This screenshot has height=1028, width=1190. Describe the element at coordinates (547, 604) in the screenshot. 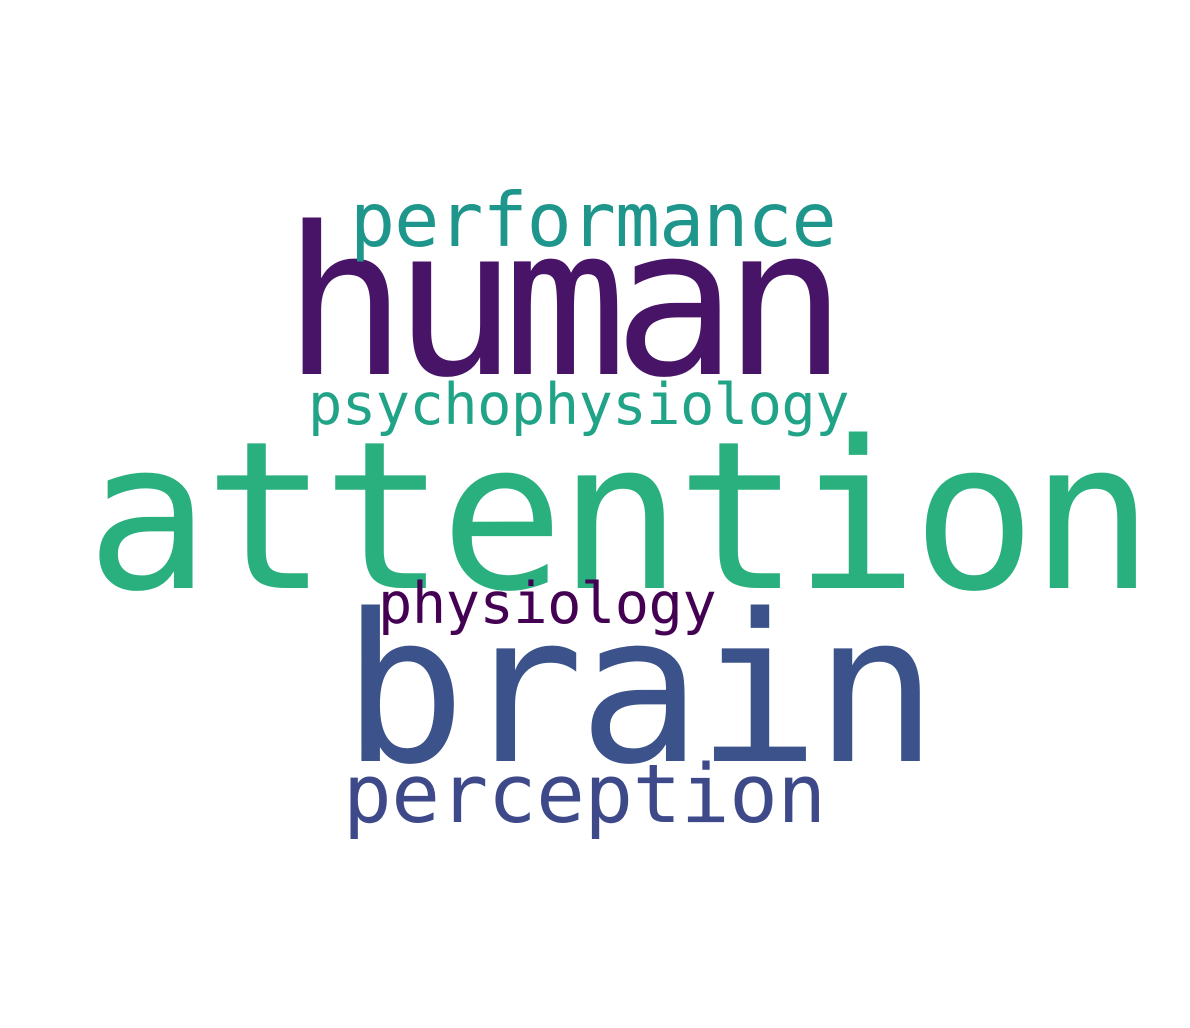

I see `word-physiology: physiology` at that location.